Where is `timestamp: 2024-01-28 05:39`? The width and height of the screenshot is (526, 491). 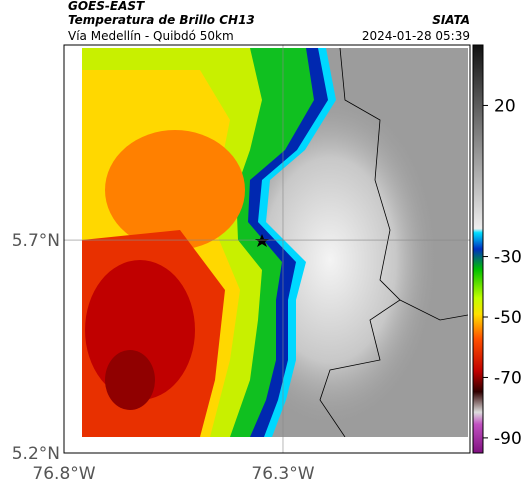 timestamp: 2024-01-28 05:39 is located at coordinates (416, 36).